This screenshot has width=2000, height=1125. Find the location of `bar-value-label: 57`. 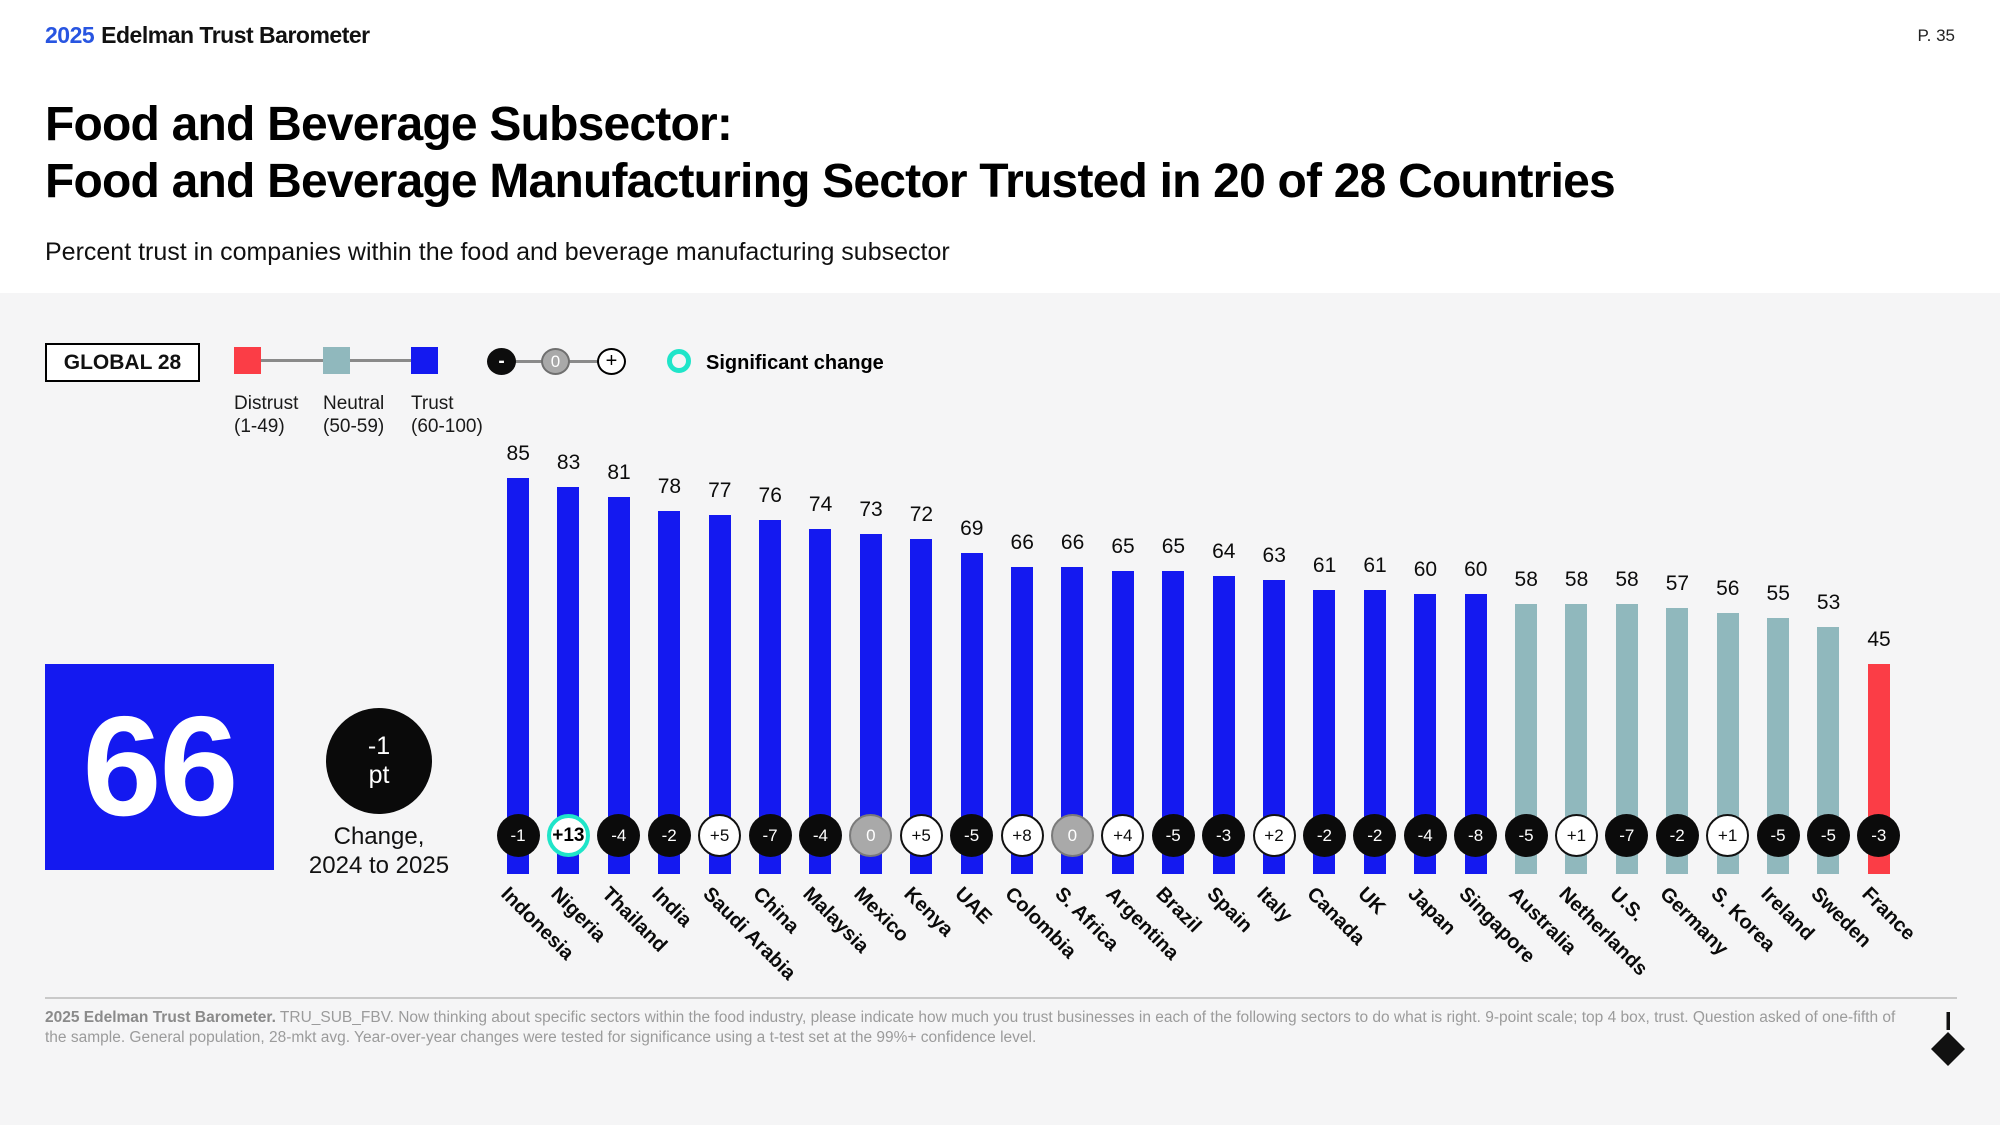

bar-value-label: 57 is located at coordinates (1677, 583).